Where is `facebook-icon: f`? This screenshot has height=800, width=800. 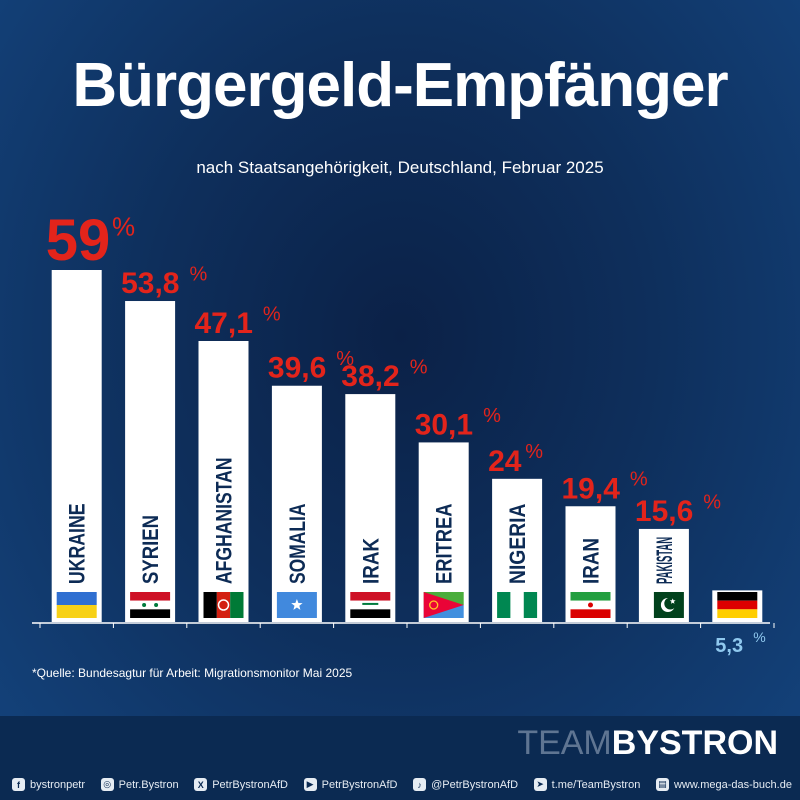
facebook-icon: f is located at coordinates (18, 784).